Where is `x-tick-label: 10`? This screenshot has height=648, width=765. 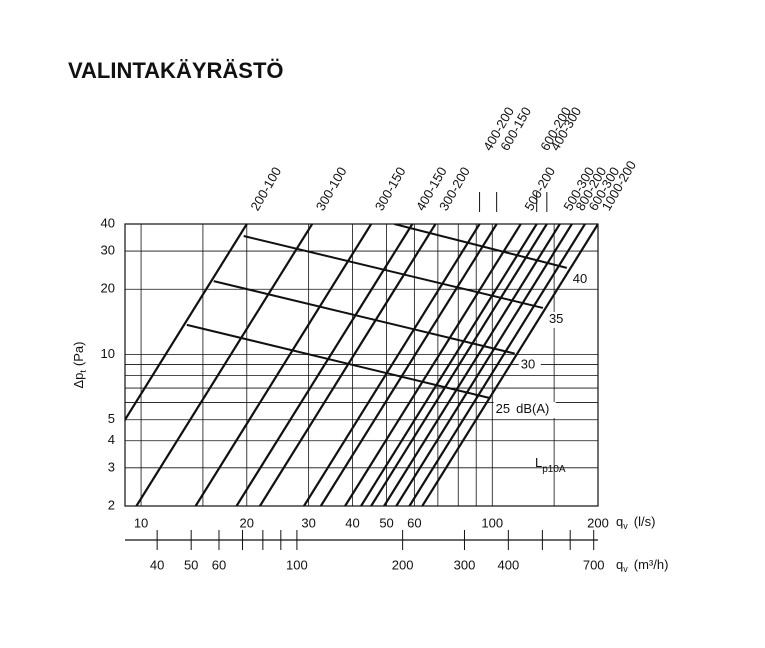 x-tick-label: 10 is located at coordinates (141, 522).